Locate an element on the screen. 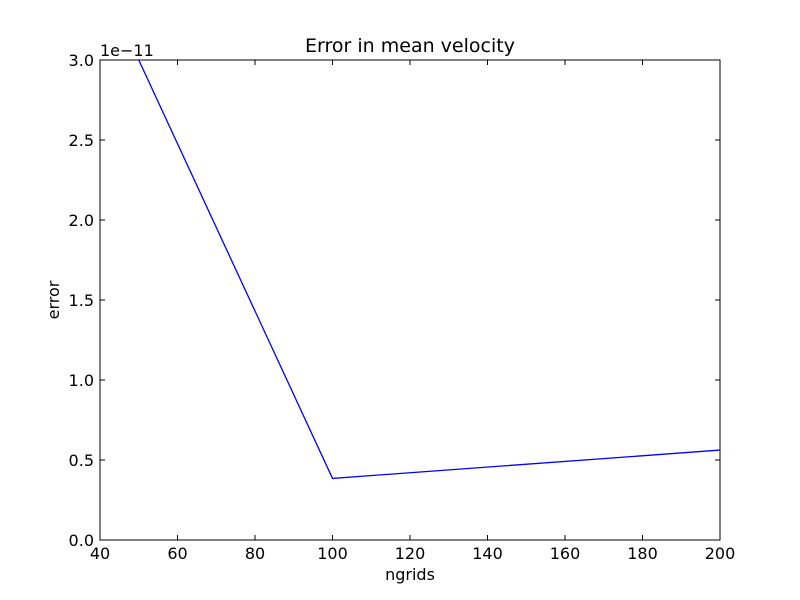 The image size is (800, 600). y-axis-label: error is located at coordinates (53, 299).